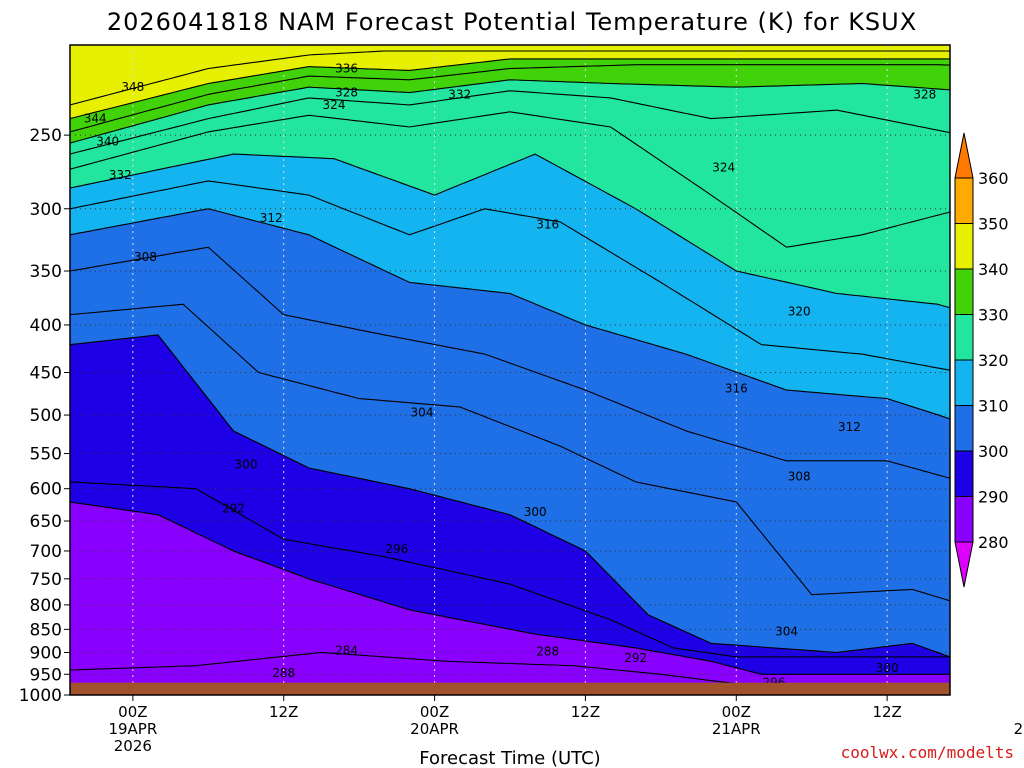 The image size is (1024, 768). What do you see at coordinates (46, 490) in the screenshot?
I see `y-tick-label-600: 600` at bounding box center [46, 490].